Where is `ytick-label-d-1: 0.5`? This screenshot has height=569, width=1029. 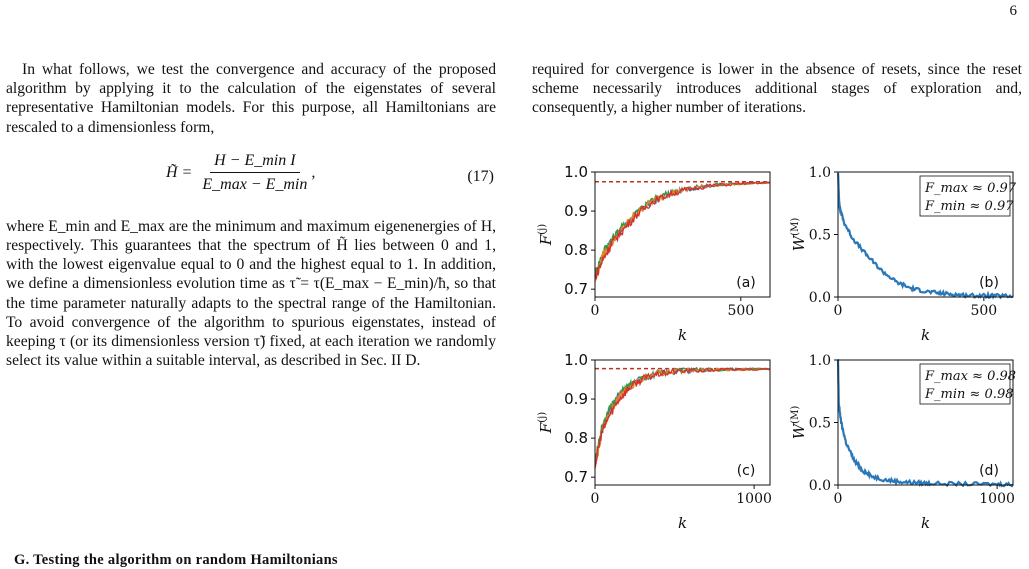 ytick-label-d-1: 0.5 is located at coordinates (820, 424).